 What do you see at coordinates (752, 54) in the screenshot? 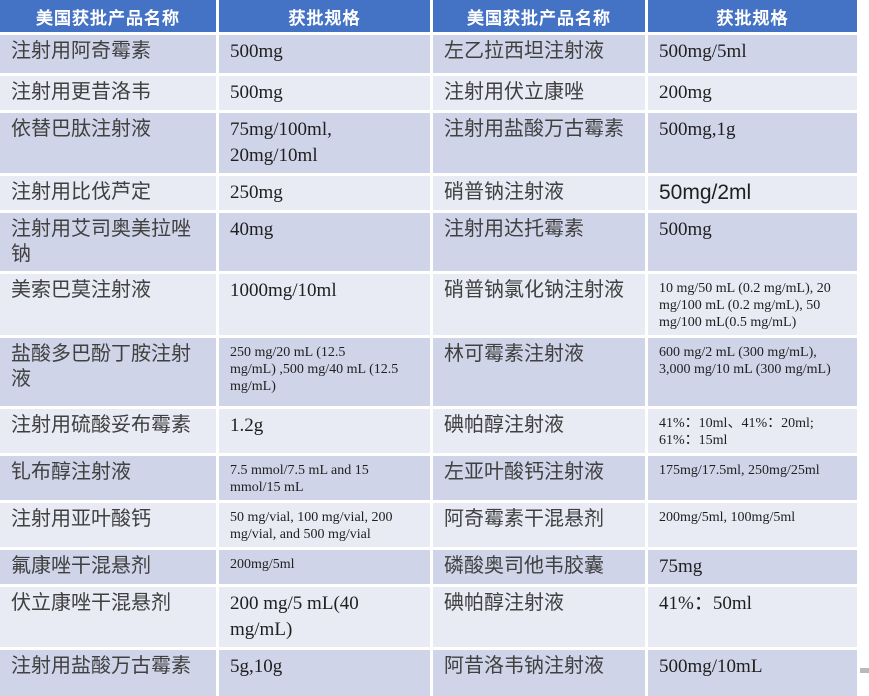
I see `spec-cell: 500mg/5ml` at bounding box center [752, 54].